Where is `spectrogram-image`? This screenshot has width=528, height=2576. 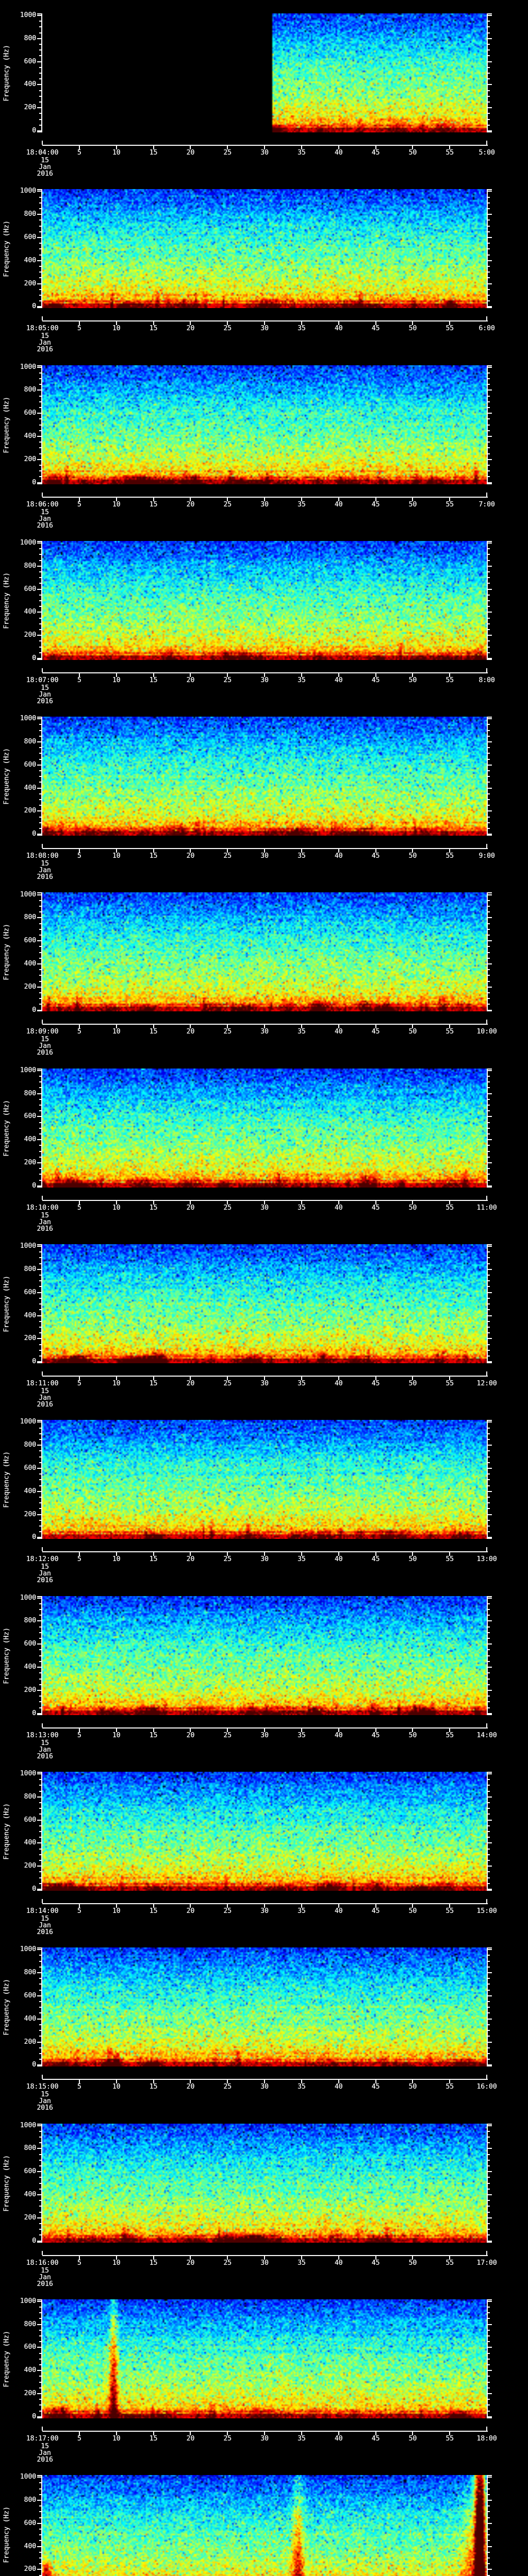 spectrogram-image is located at coordinates (264, 1831).